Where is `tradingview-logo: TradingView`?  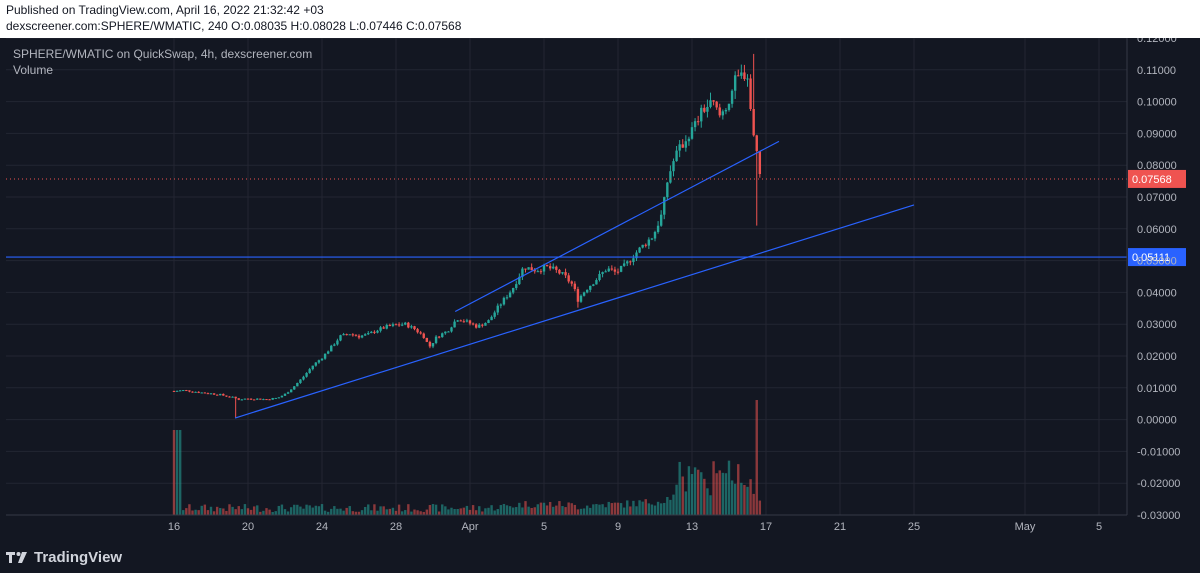
tradingview-logo: TradingView is located at coordinates (64, 557).